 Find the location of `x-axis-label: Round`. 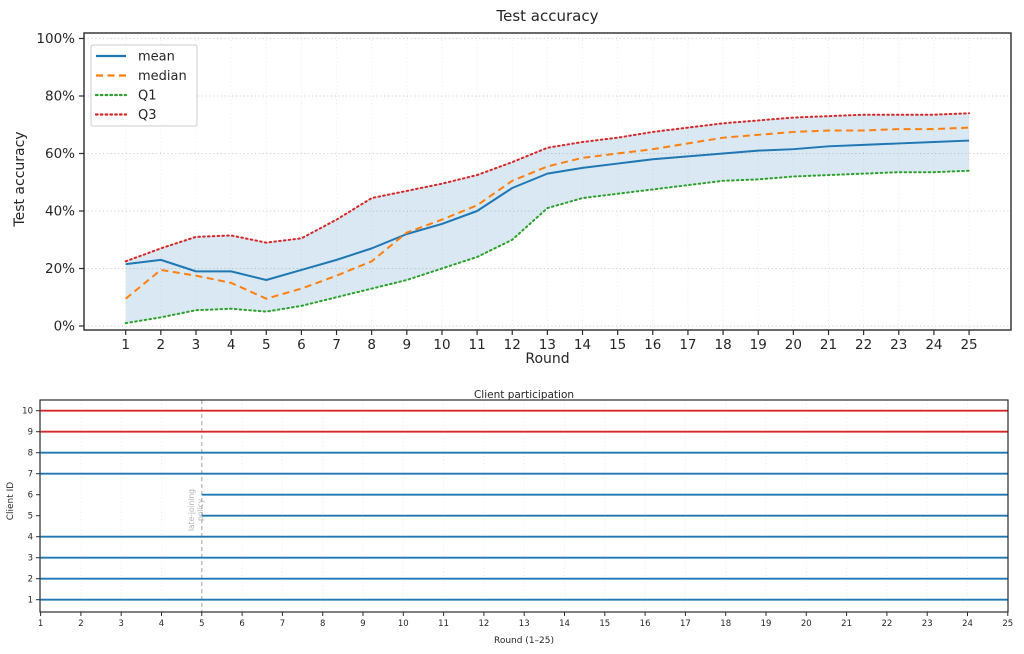

x-axis-label: Round is located at coordinates (547, 359).